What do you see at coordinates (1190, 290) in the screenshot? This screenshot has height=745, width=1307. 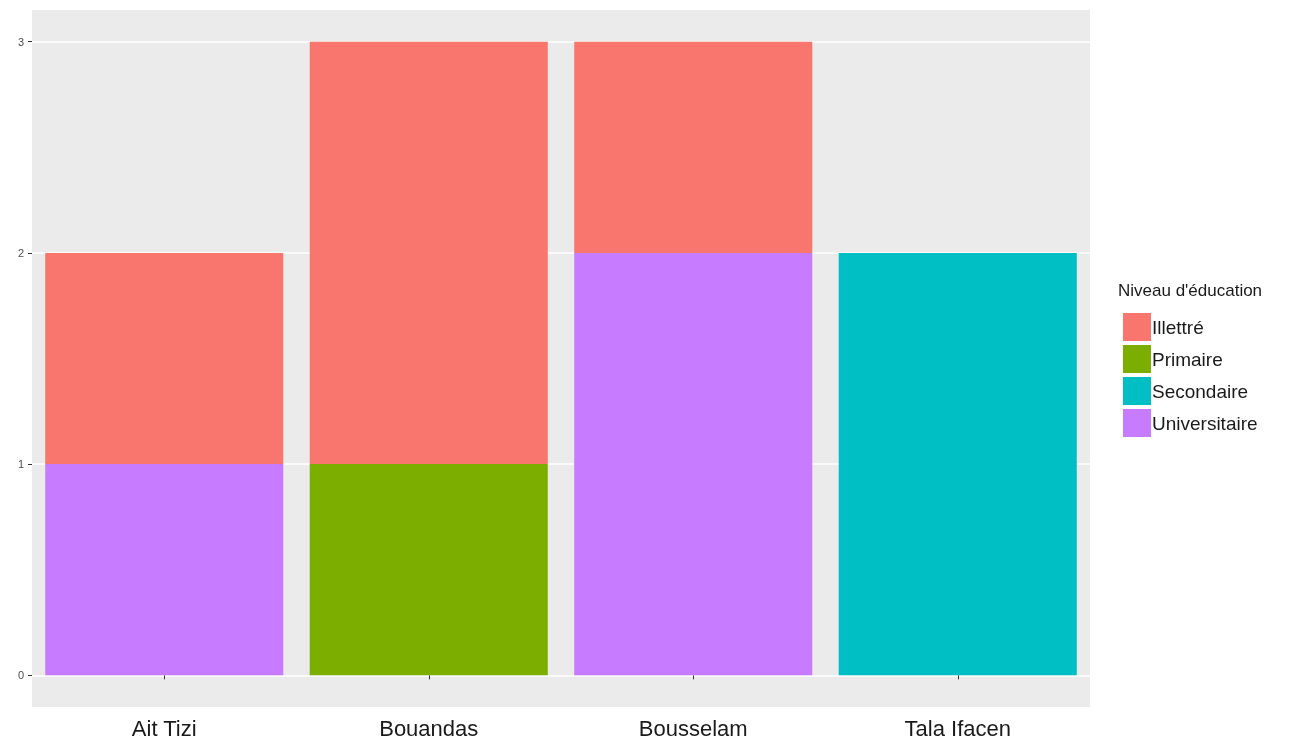 I see `legend-title: Niveau d'éducation` at bounding box center [1190, 290].